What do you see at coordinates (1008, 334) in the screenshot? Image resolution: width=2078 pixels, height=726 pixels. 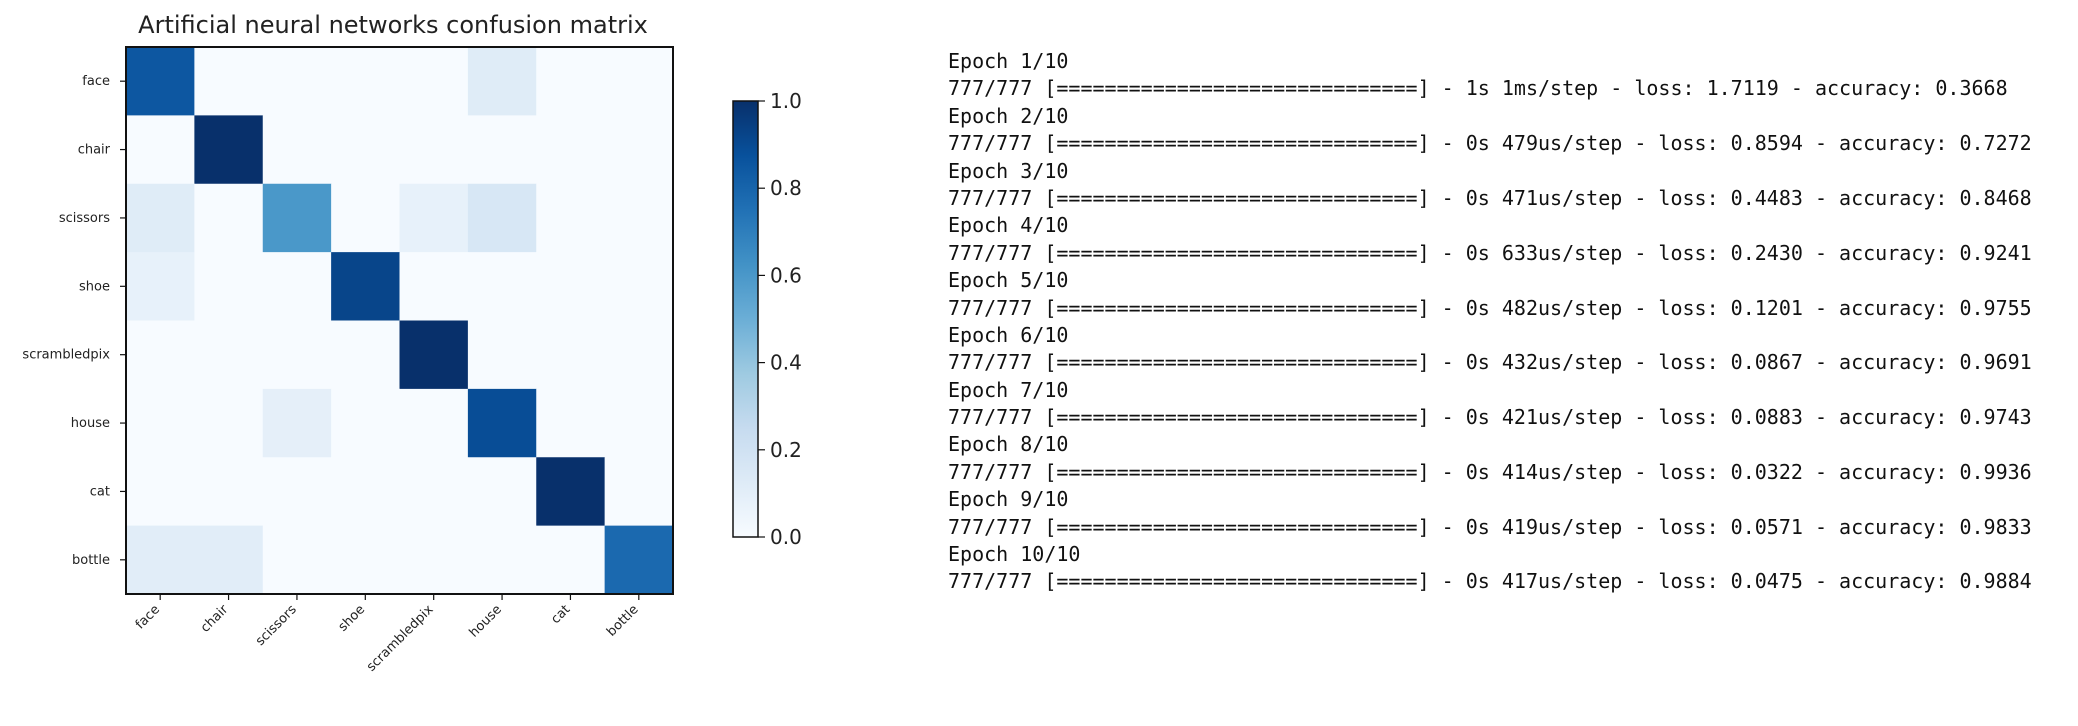 I see `epoch-header: Epoch 6/10` at bounding box center [1008, 334].